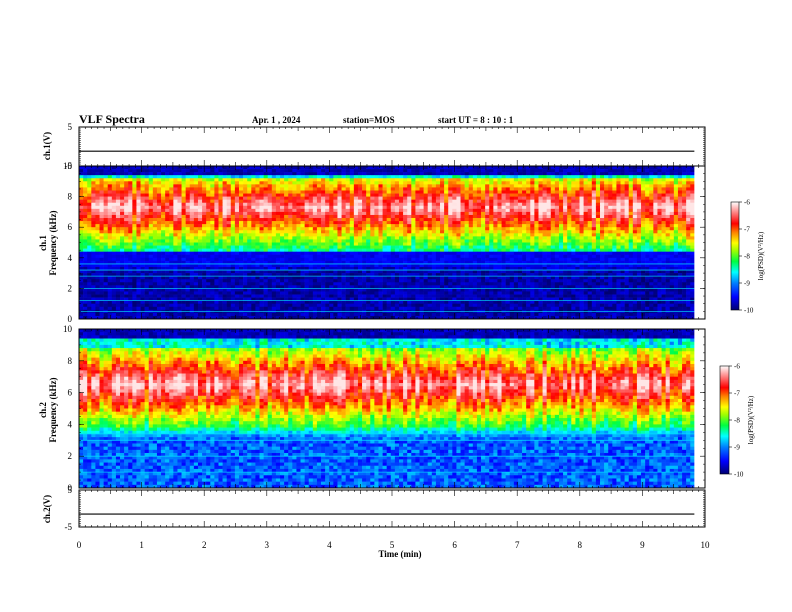 The width and height of the screenshot is (792, 612). Describe the element at coordinates (517, 545) in the screenshot. I see `x-tick-label: 7` at that location.